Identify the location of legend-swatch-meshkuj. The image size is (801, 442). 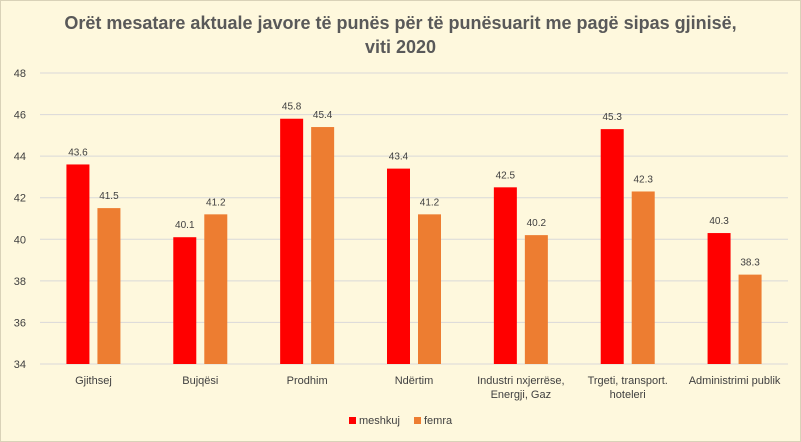
(352, 420).